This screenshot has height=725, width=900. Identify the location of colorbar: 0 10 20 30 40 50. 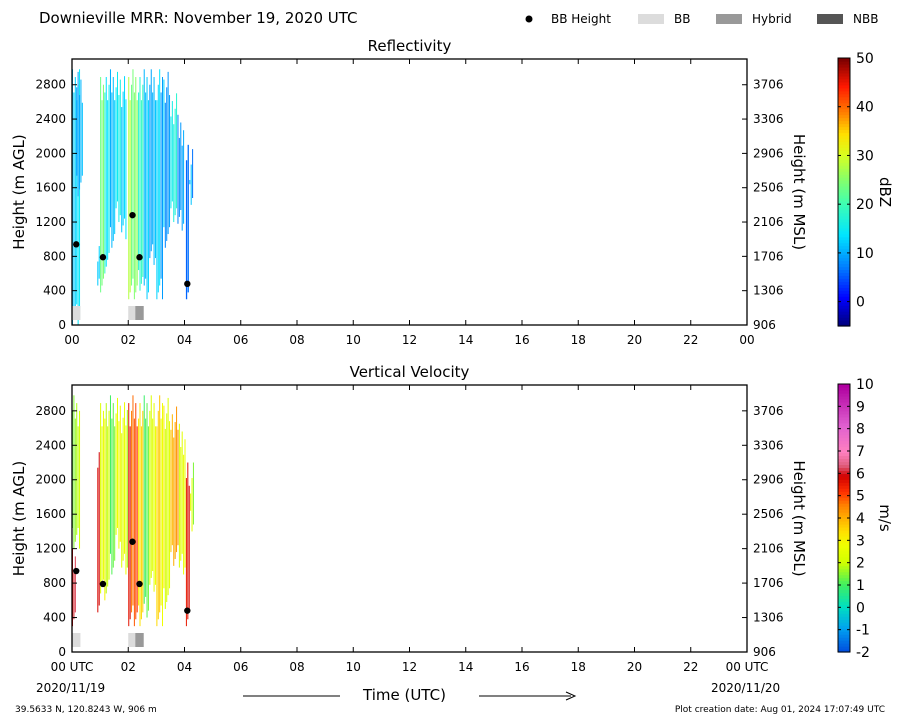
(855, 189).